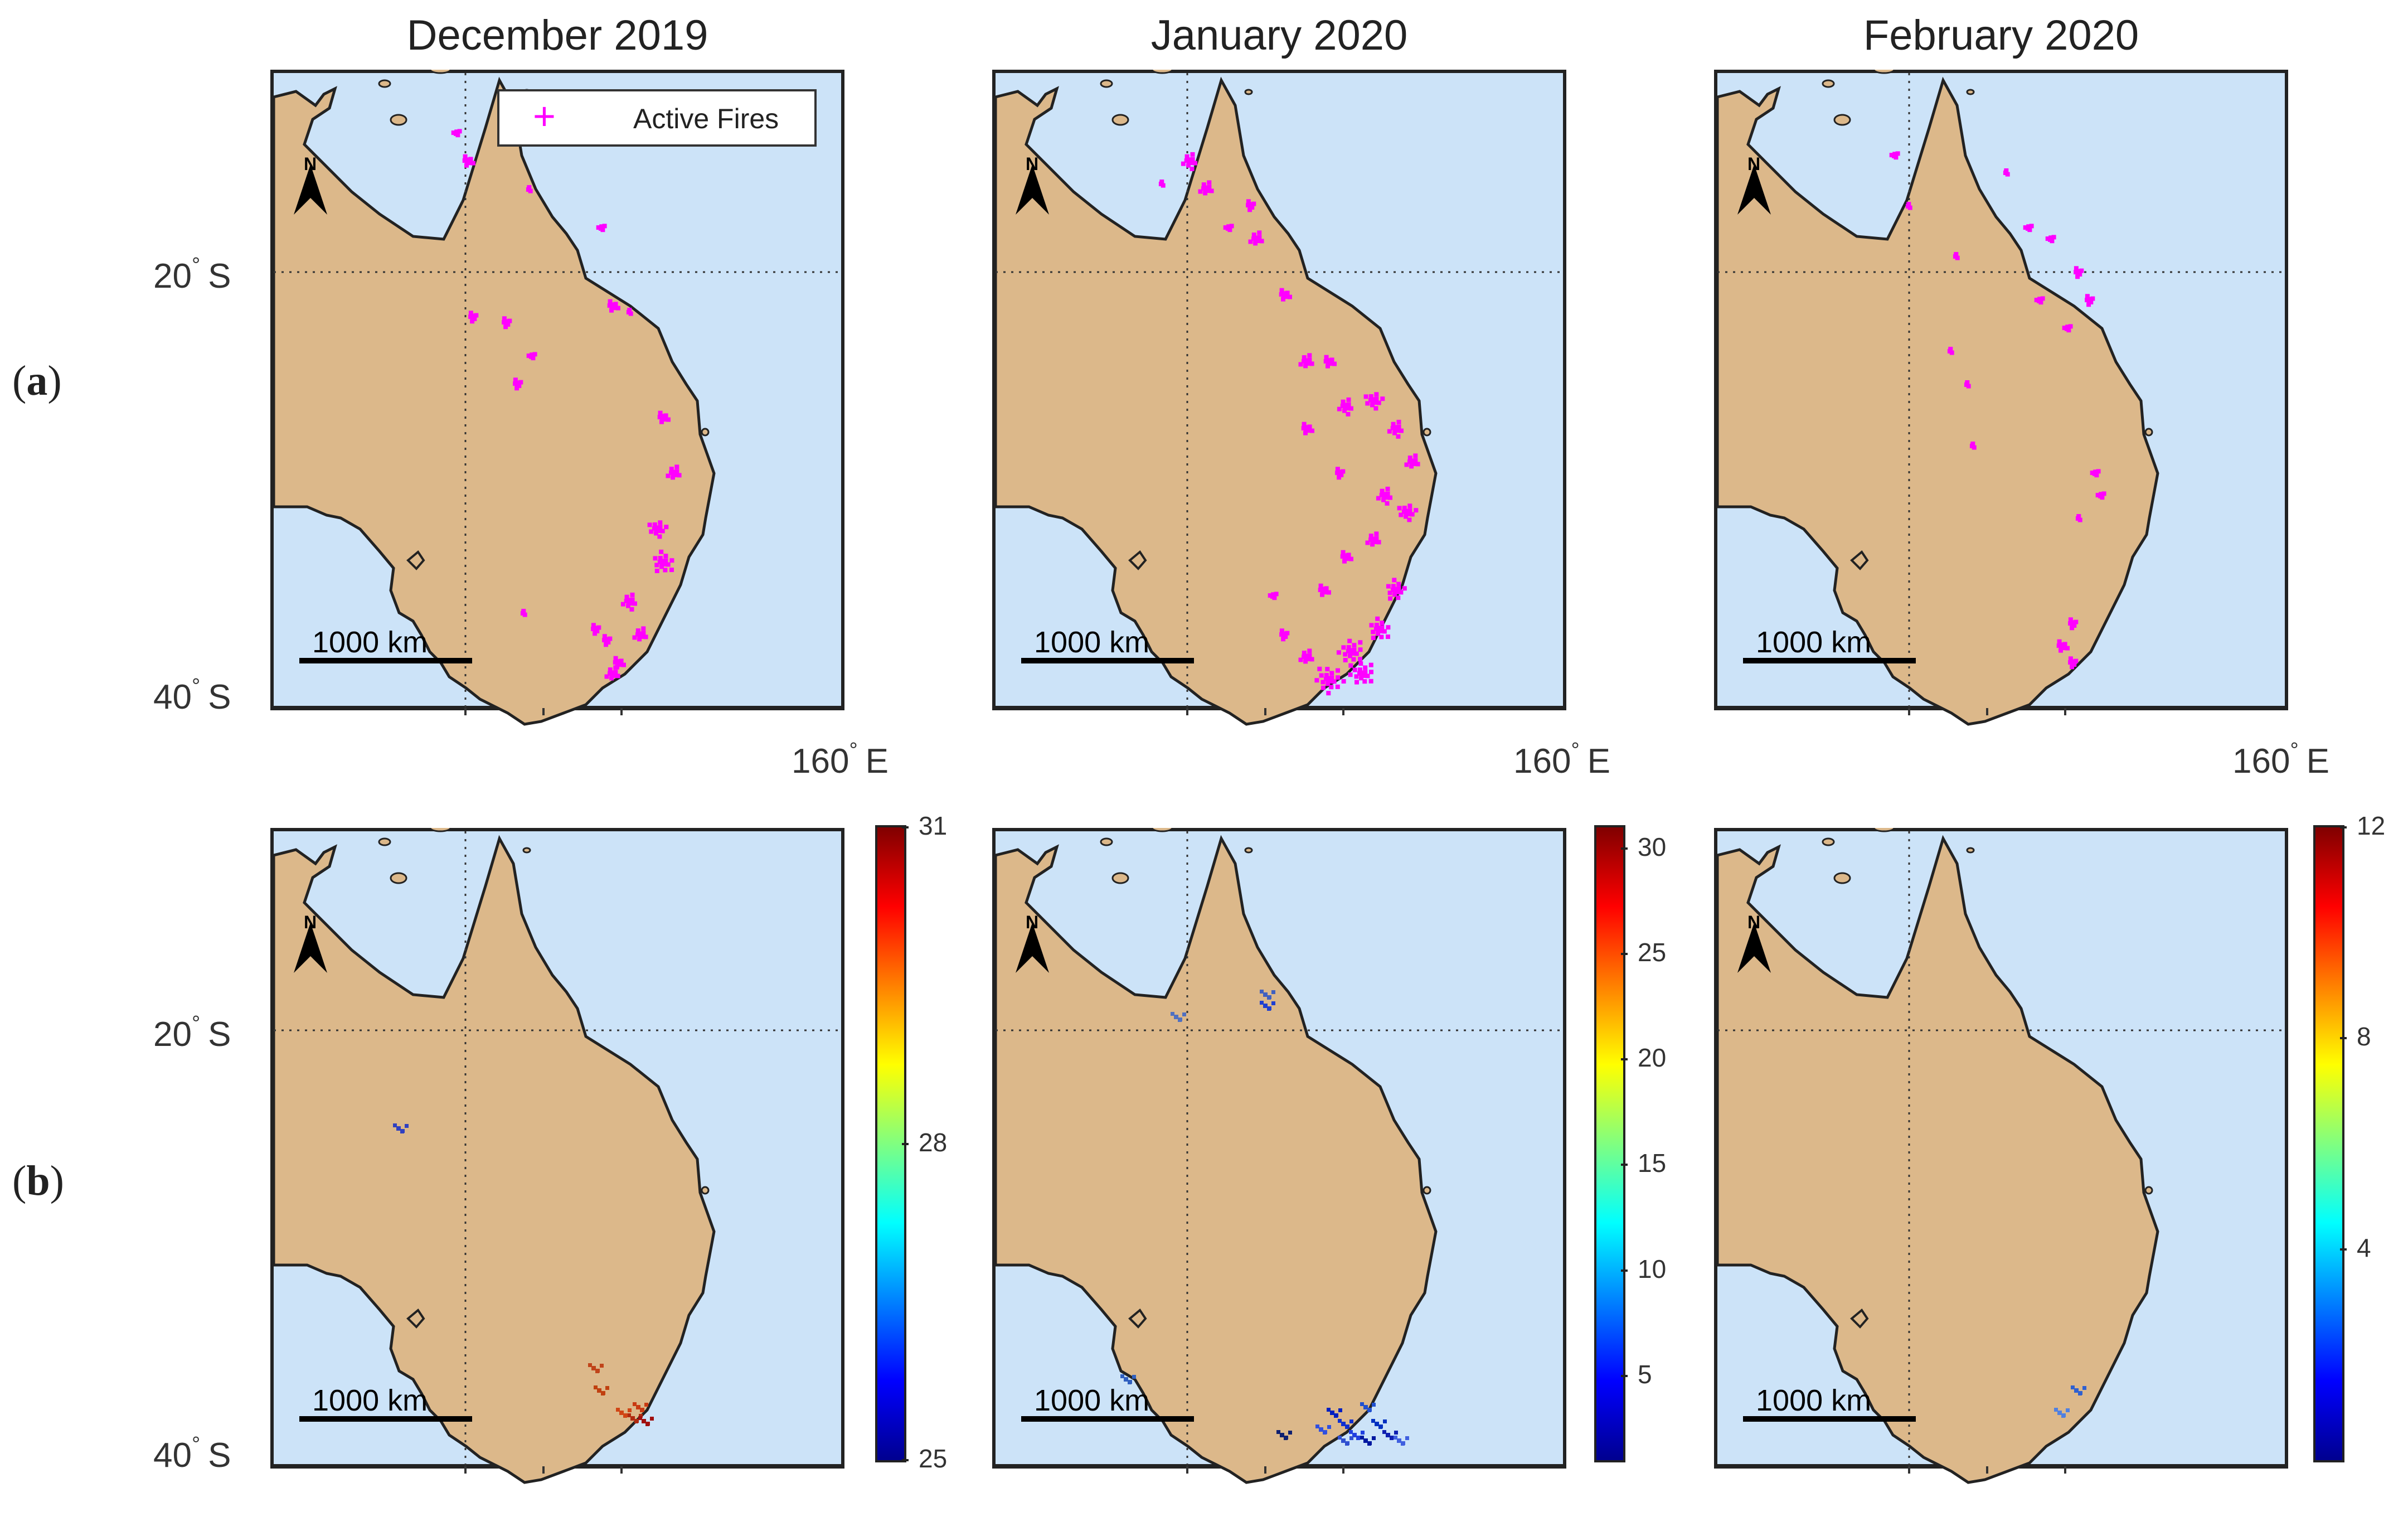 Image resolution: width=2408 pixels, height=1536 pixels. What do you see at coordinates (1279, 1156) in the screenshot?
I see `map-svg: N 1000 km` at bounding box center [1279, 1156].